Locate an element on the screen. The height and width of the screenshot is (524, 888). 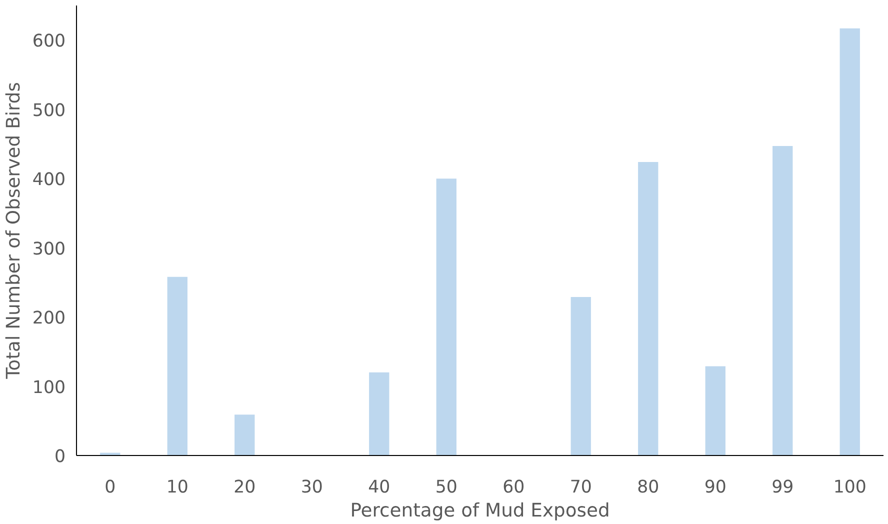
x-tick-label: 100 is located at coordinates (849, 488).